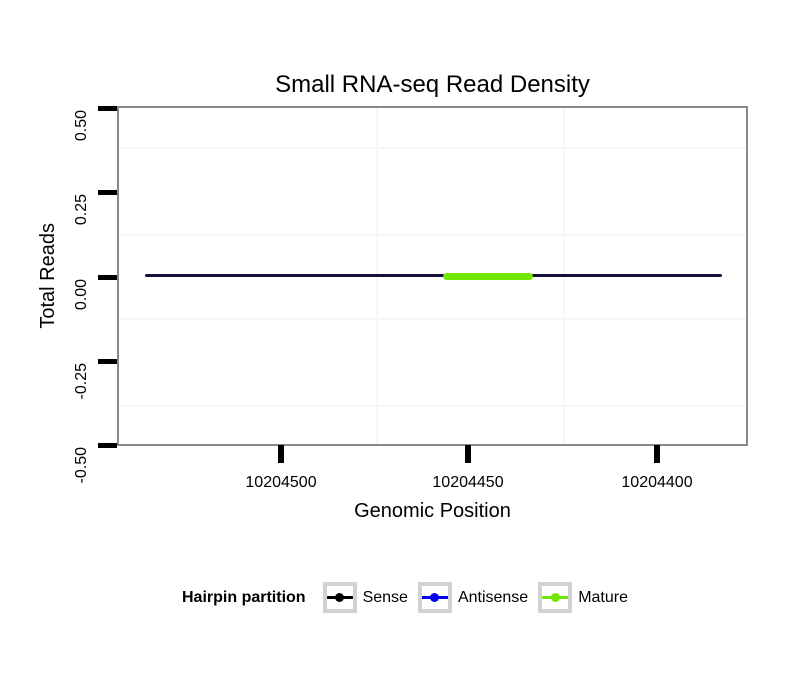 This screenshot has width=810, height=690. I want to click on x-axis-title: Genomic Position, so click(432, 511).